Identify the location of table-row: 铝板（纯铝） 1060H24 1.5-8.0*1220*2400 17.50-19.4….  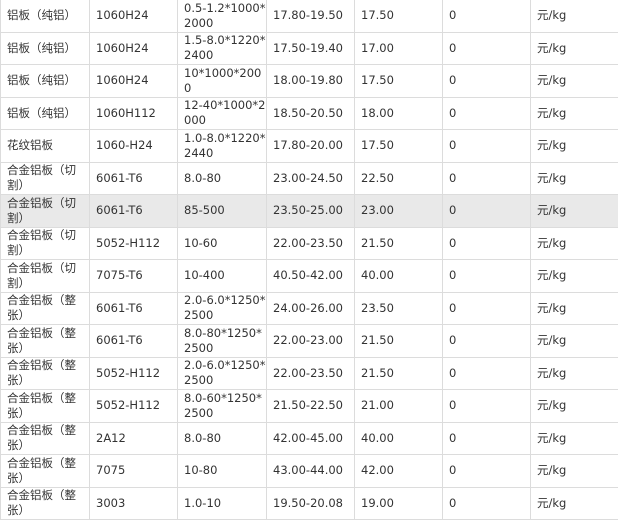
(309, 48).